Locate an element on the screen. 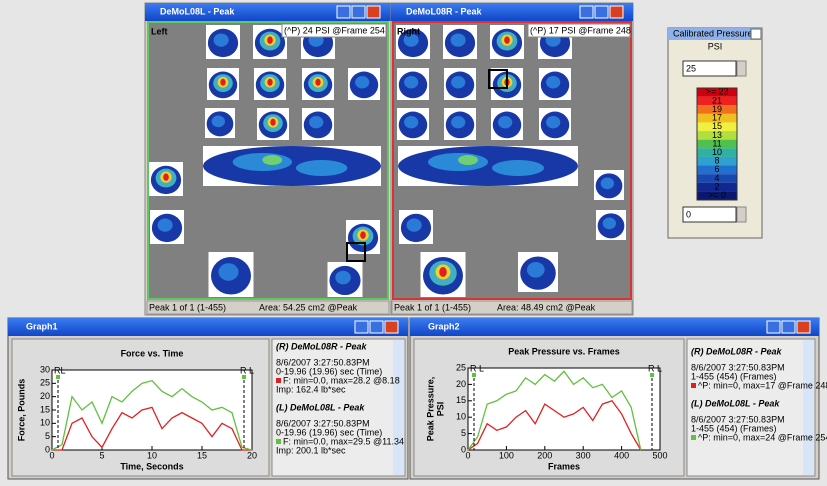  y-axis-label: Peak Pressure, is located at coordinates (430, 409).